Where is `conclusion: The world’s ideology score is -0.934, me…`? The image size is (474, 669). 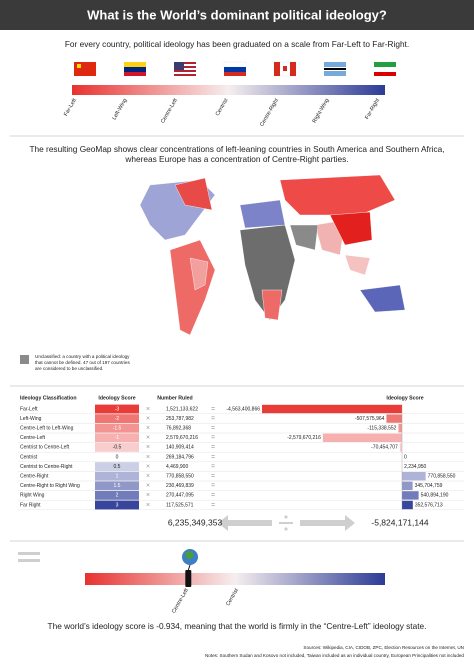 conclusion: The world’s ideology score is -0.934, me… is located at coordinates (237, 626).